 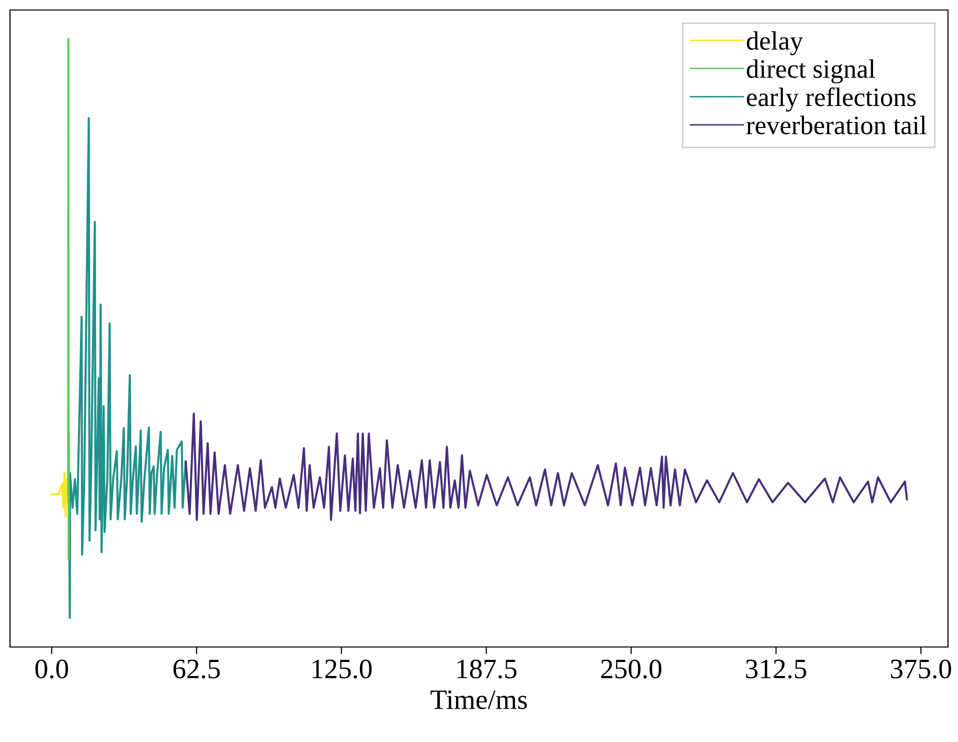 I want to click on legend-label: delay, so click(x=774, y=43).